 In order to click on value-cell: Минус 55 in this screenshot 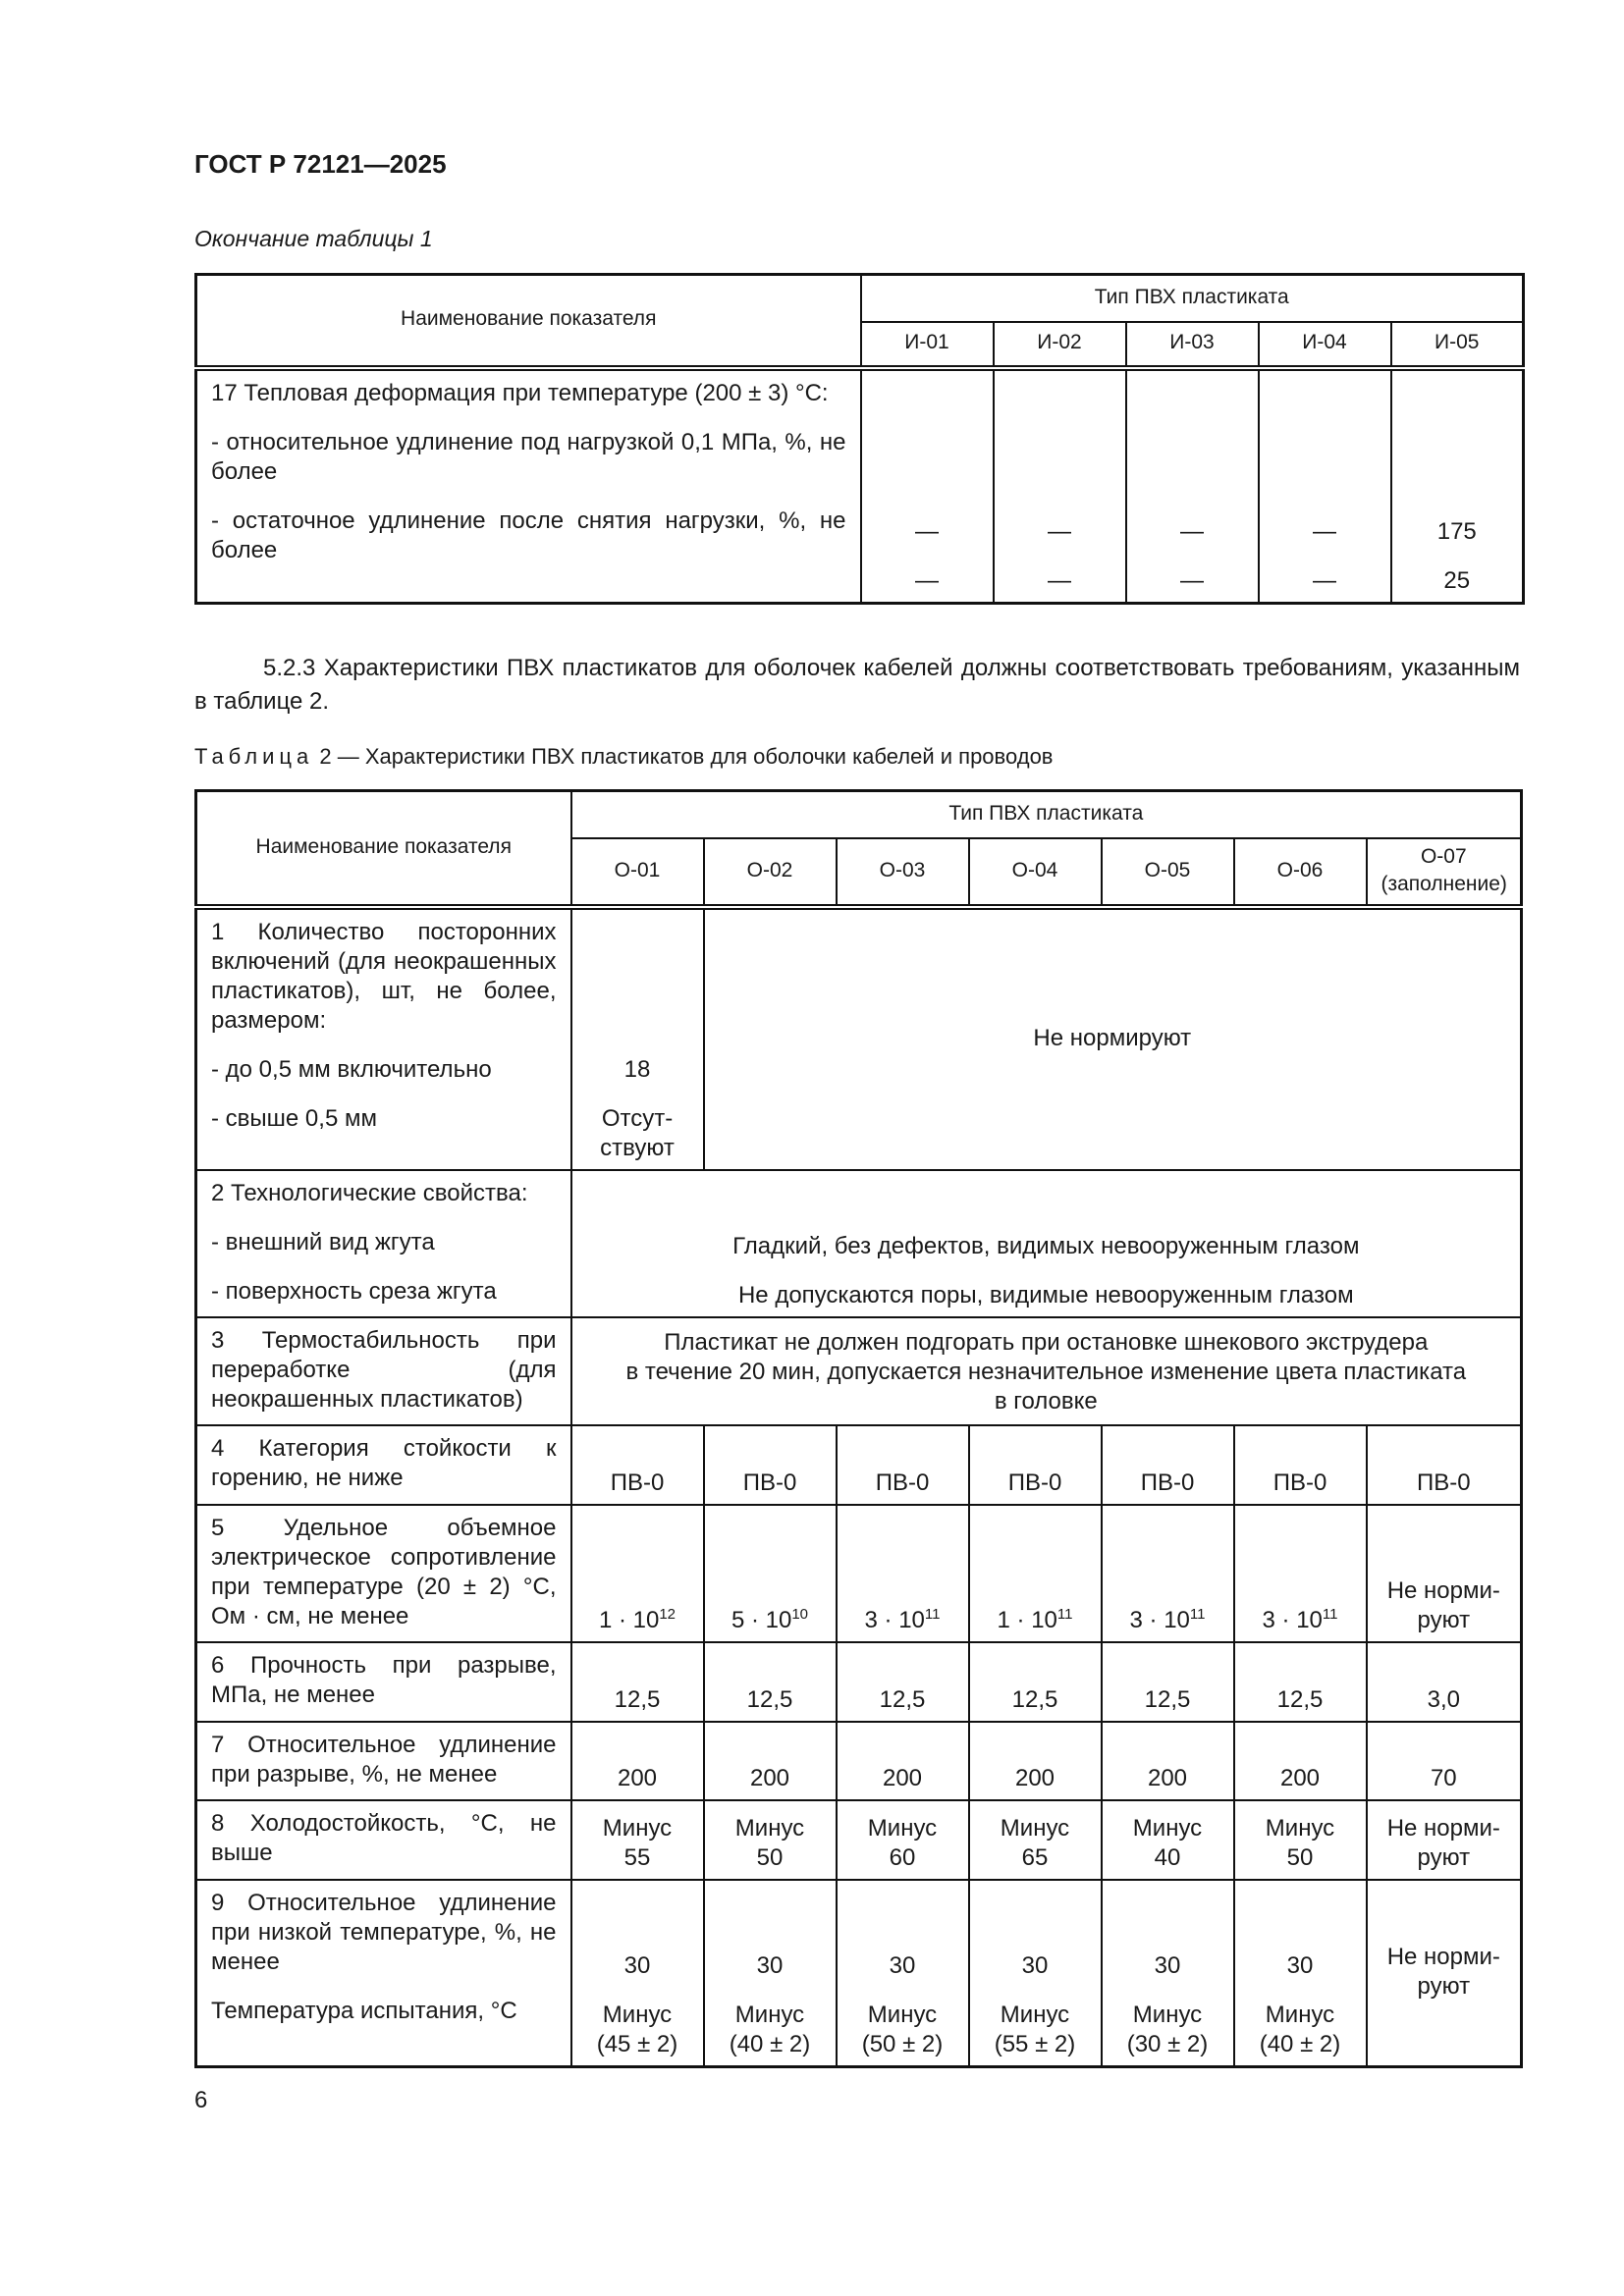, I will do `click(637, 1840)`.